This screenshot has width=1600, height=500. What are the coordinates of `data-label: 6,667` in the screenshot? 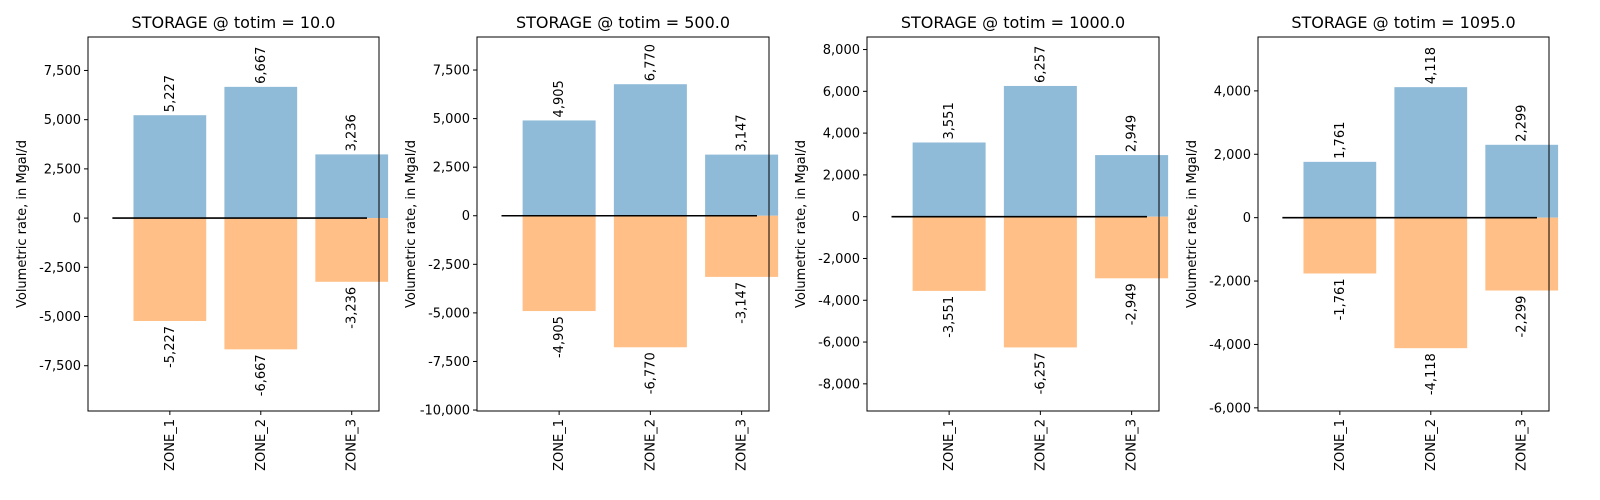 It's located at (261, 65).